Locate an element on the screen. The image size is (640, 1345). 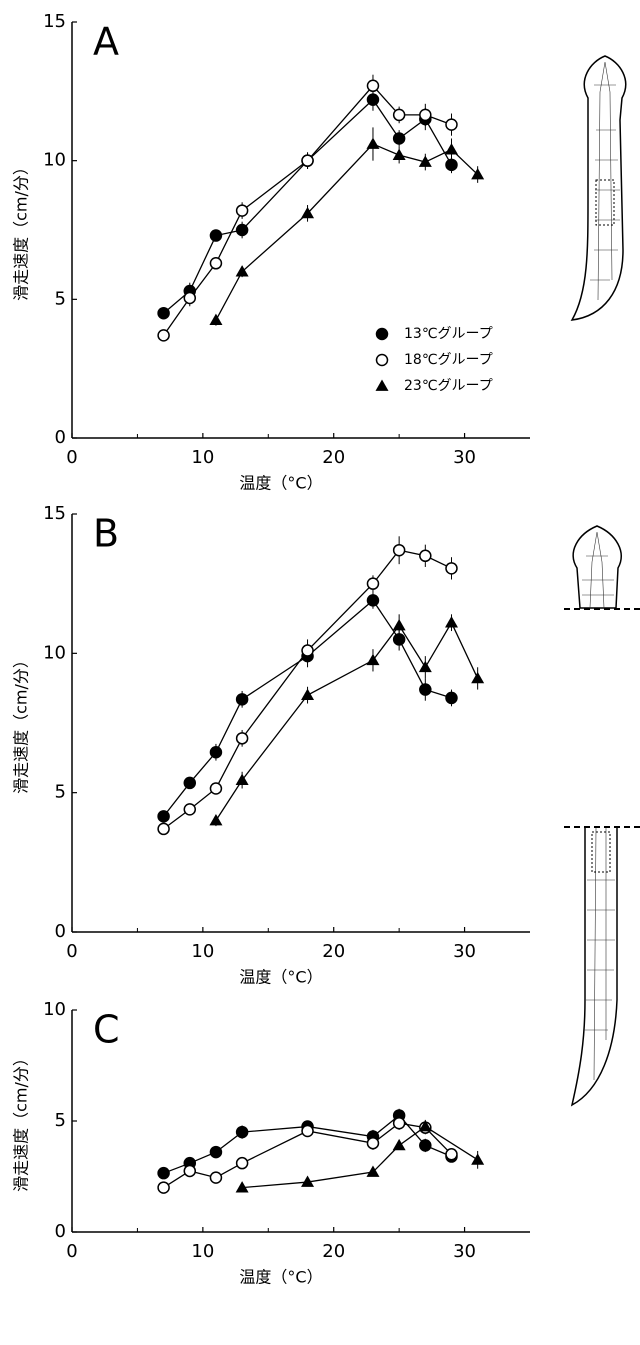
legend-label: 18℃グループ is located at coordinates (448, 360).